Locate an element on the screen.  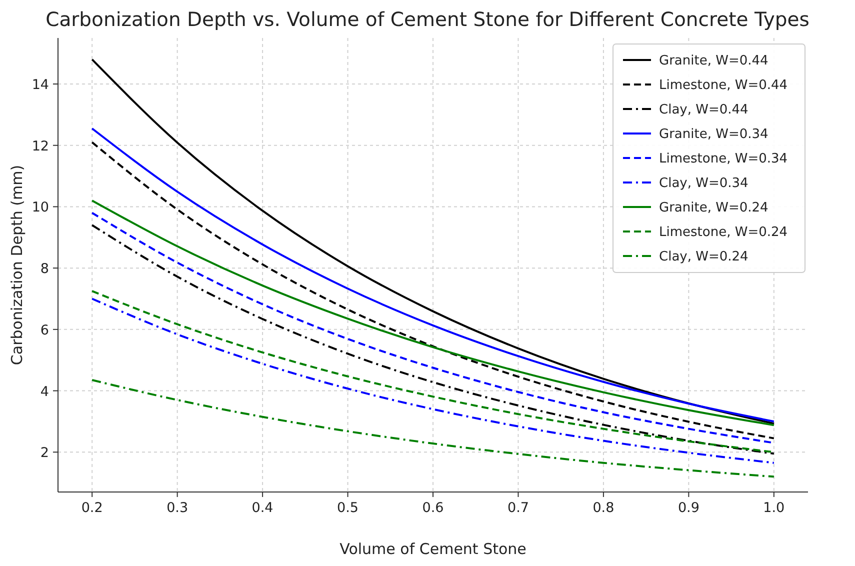
x-tick-label: 0.6 is located at coordinates (433, 508).